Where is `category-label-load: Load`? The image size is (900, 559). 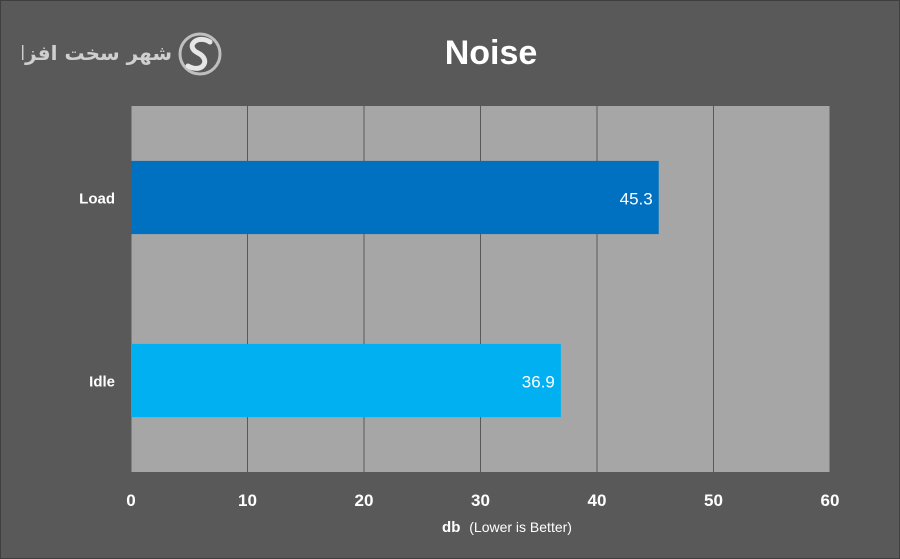
category-label-load: Load is located at coordinates (97, 199).